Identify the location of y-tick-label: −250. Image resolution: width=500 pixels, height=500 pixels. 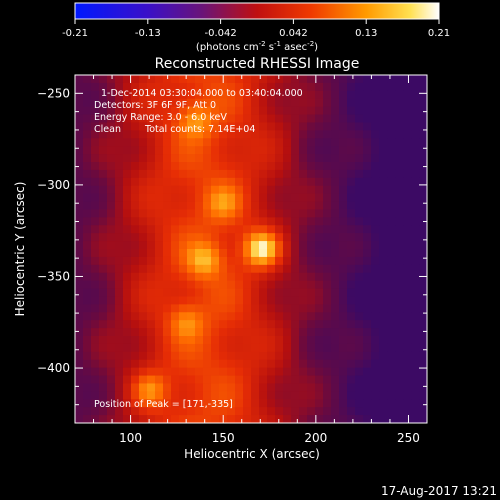
(53, 93).